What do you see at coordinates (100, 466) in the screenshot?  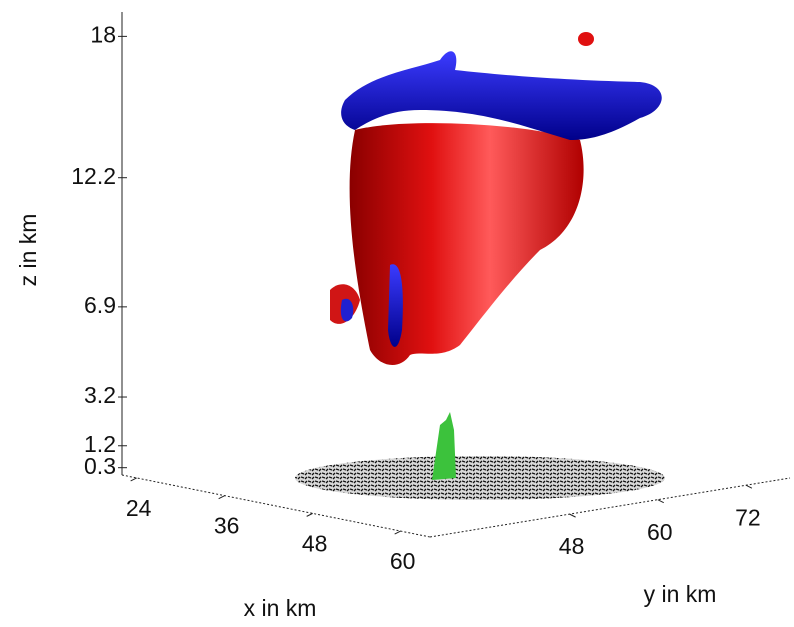 I see `z-tick-label: 0.3` at bounding box center [100, 466].